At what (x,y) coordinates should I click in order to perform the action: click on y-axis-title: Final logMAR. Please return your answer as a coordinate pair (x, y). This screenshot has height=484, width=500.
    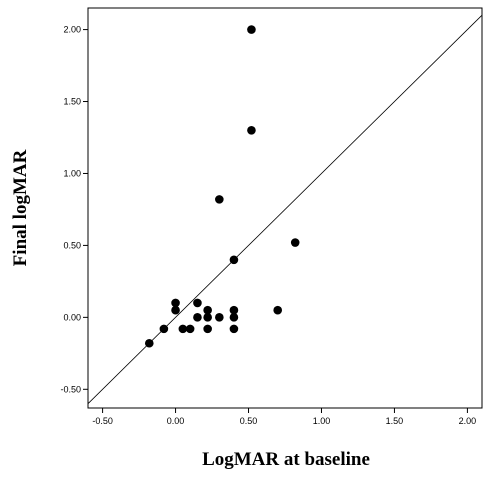
    Looking at the image, I should click on (20, 207).